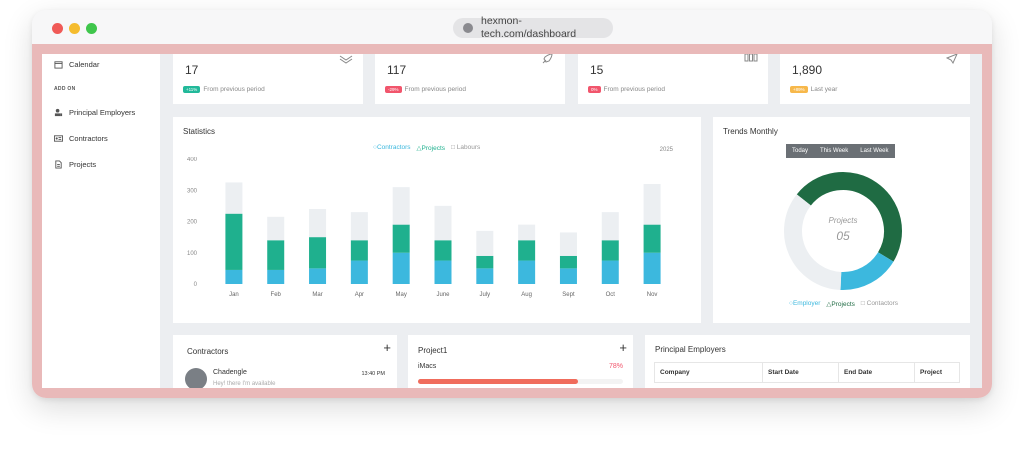  What do you see at coordinates (425, 89) in the screenshot?
I see `stat-footer: -29% From previous period` at bounding box center [425, 89].